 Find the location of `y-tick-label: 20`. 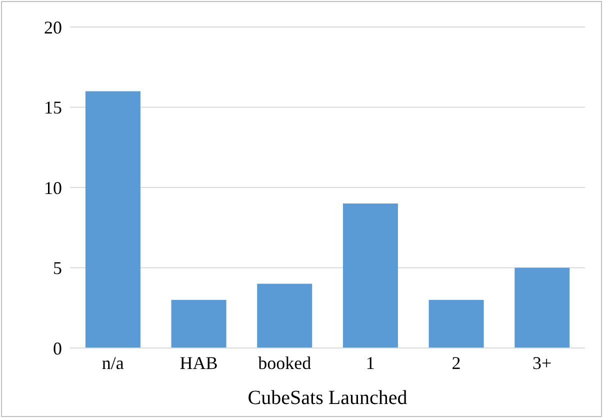

y-tick-label: 20 is located at coordinates (53, 27).